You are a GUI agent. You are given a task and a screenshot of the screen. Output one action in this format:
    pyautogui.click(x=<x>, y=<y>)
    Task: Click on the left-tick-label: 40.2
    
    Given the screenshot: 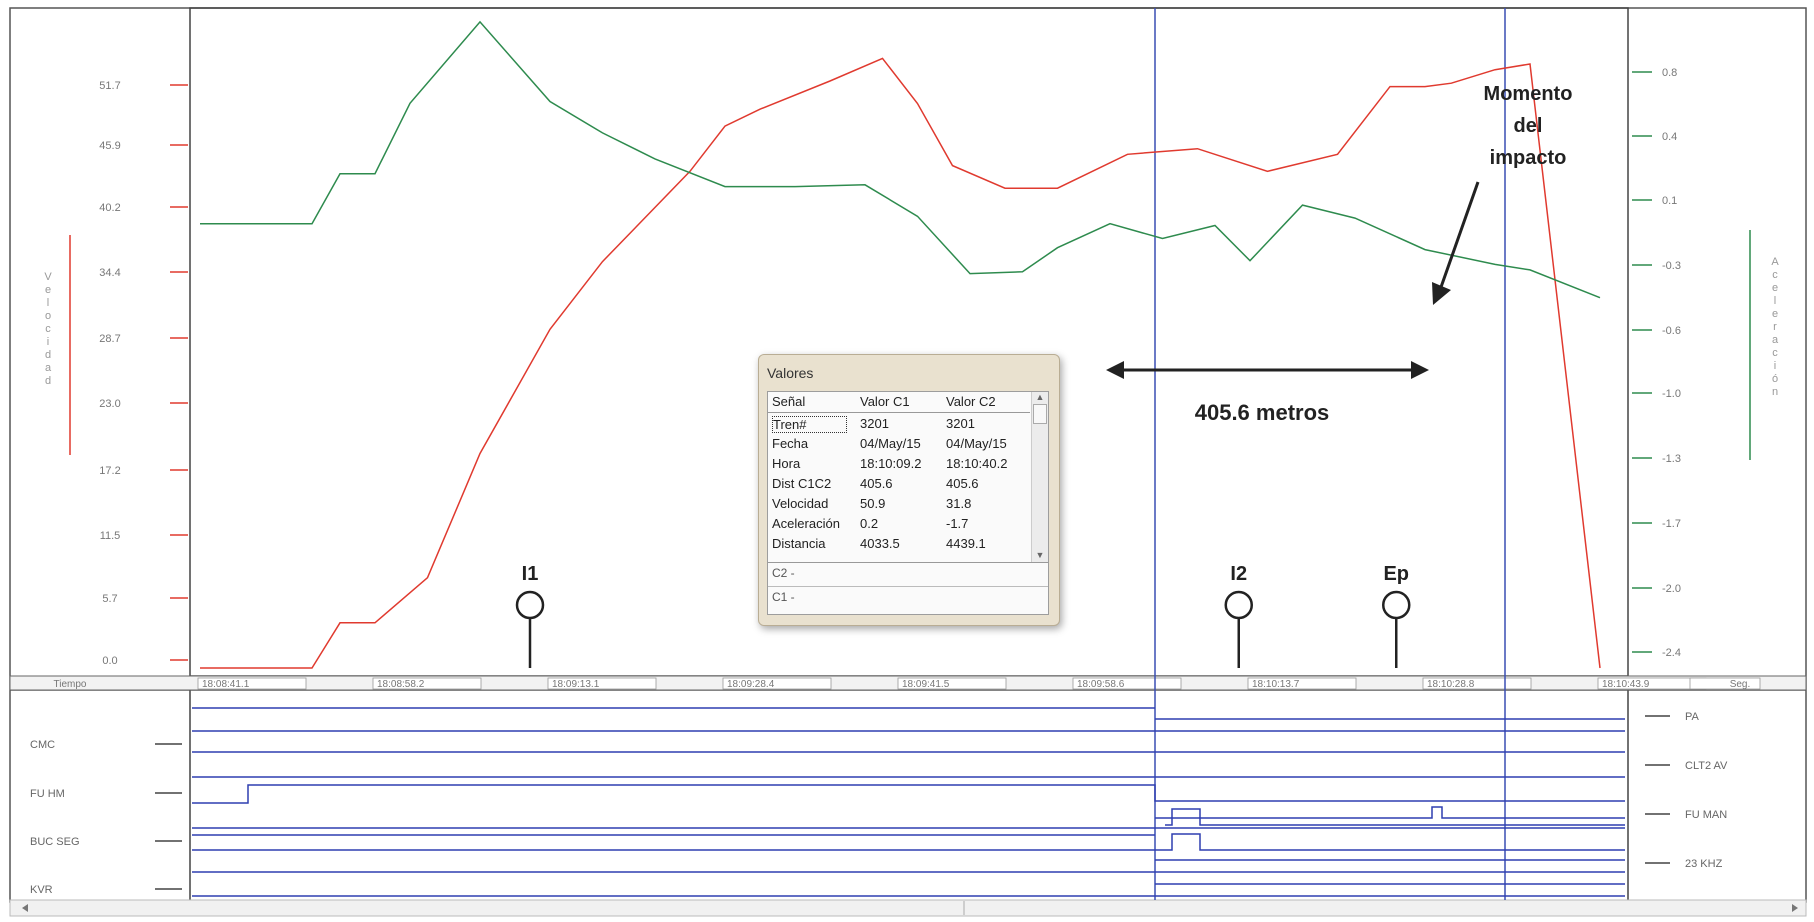 What is the action you would take?
    pyautogui.click(x=109, y=208)
    